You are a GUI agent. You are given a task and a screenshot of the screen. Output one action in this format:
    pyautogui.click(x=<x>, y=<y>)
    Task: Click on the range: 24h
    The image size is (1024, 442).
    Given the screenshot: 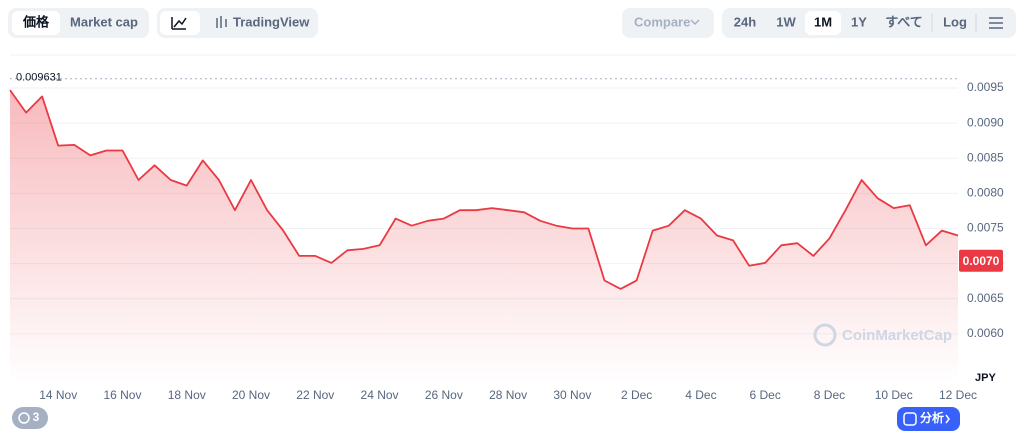 What is the action you would take?
    pyautogui.click(x=745, y=21)
    